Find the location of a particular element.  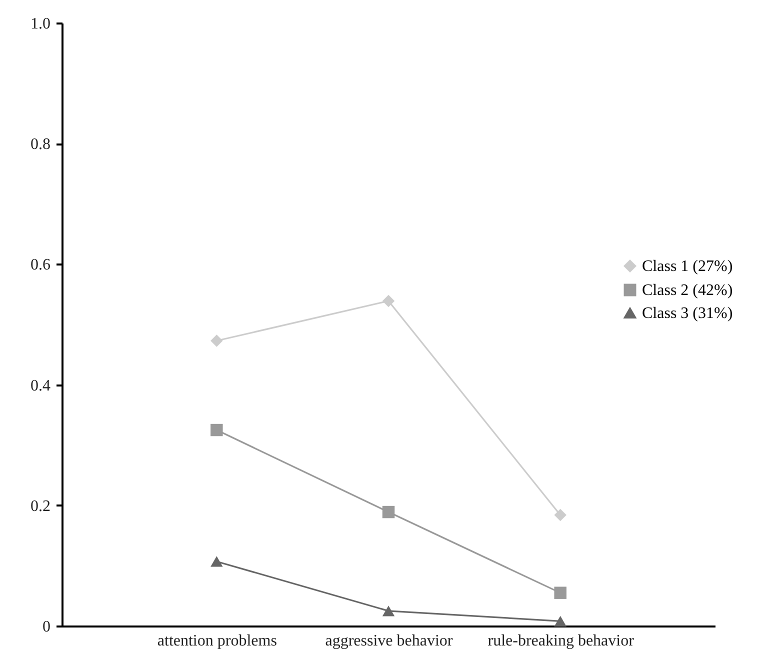

legend-label: Class 3 (31%) is located at coordinates (687, 313).